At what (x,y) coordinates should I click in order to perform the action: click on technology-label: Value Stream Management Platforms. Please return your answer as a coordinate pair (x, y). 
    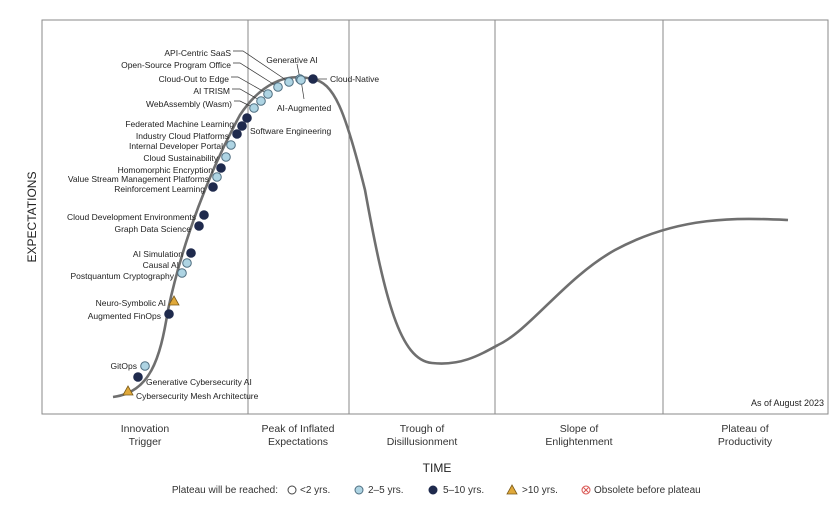
    Looking at the image, I should click on (138, 179).